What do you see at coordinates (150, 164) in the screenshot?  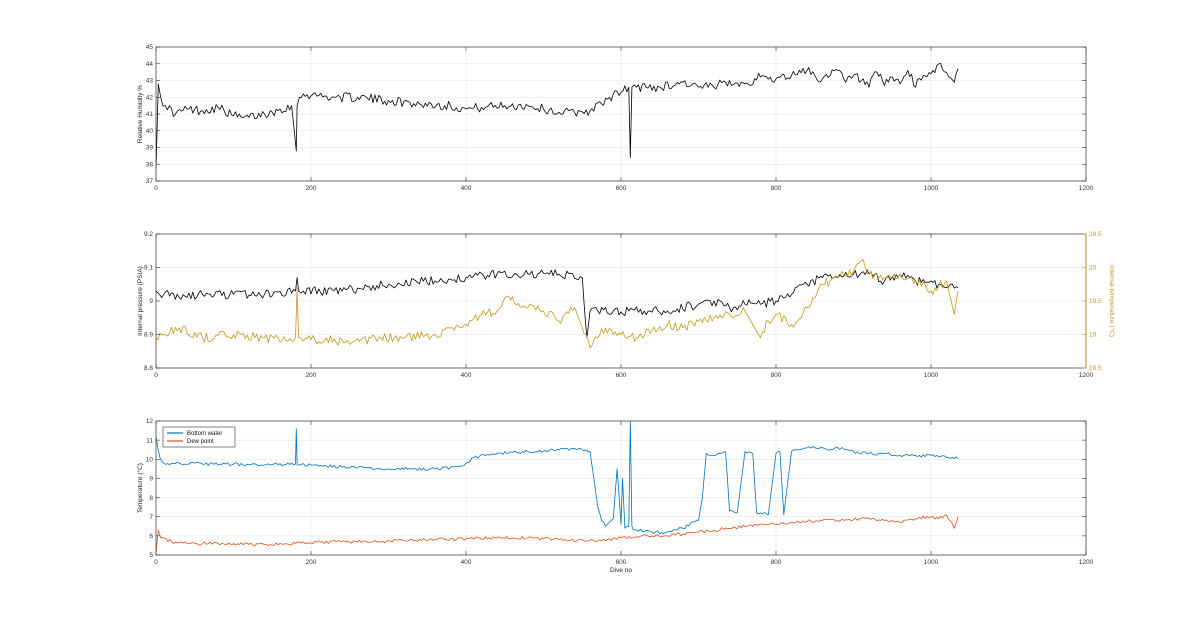 I see `y-tick-label: 38` at bounding box center [150, 164].